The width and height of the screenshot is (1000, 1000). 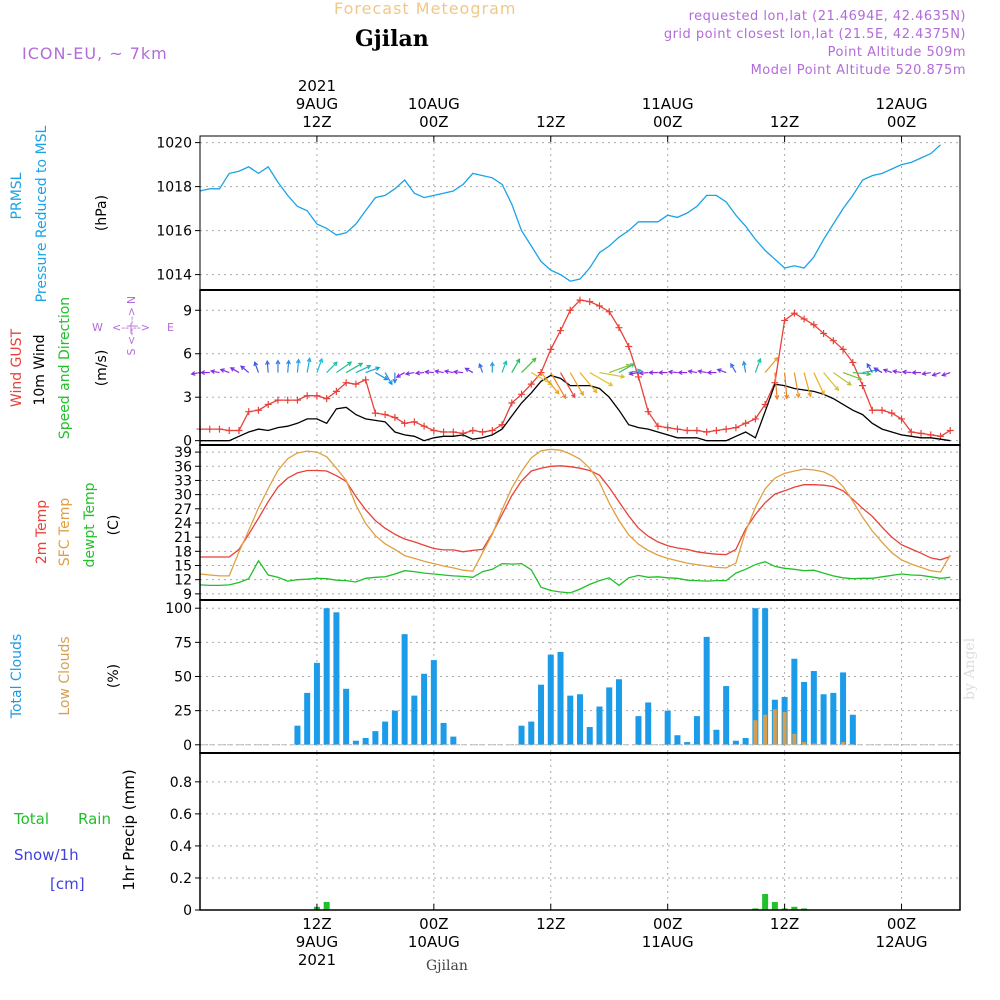 I want to click on model-label: ICON-EU, ~ 7km, so click(x=95, y=53).